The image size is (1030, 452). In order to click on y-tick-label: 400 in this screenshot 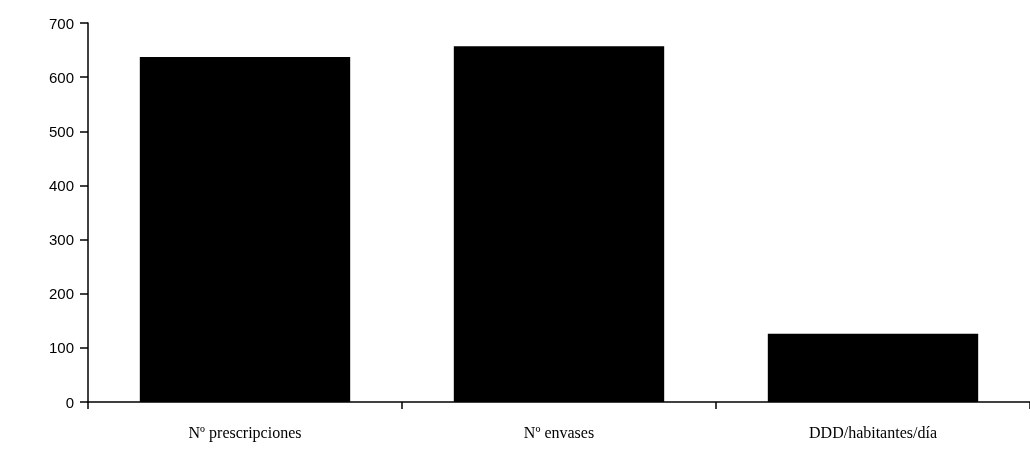, I will do `click(61, 185)`.